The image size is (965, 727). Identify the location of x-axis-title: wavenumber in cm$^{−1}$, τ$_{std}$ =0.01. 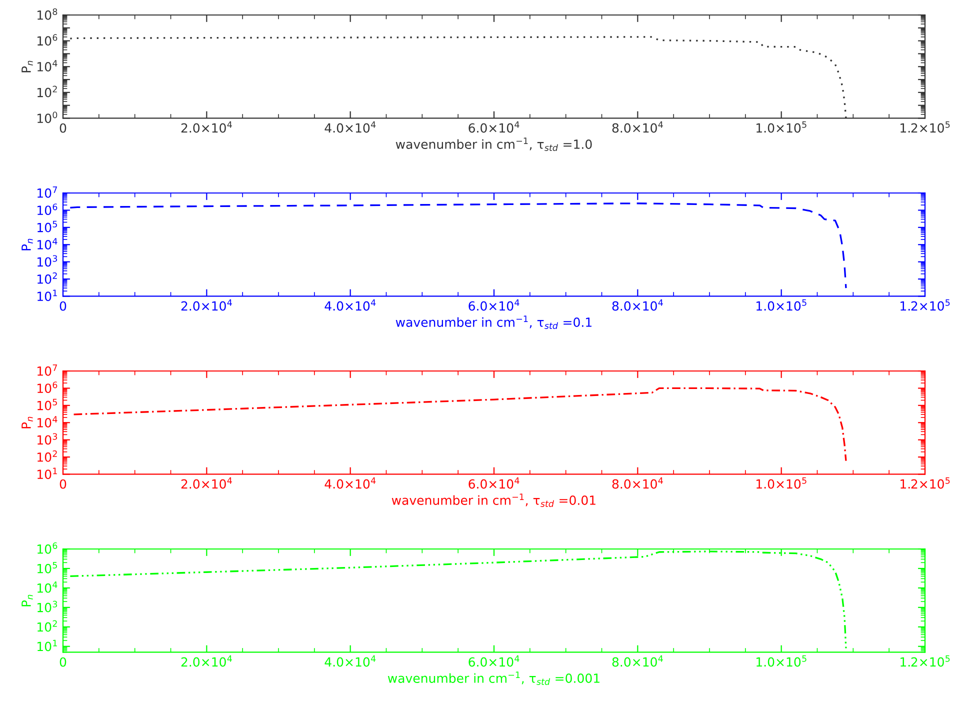
(494, 500).